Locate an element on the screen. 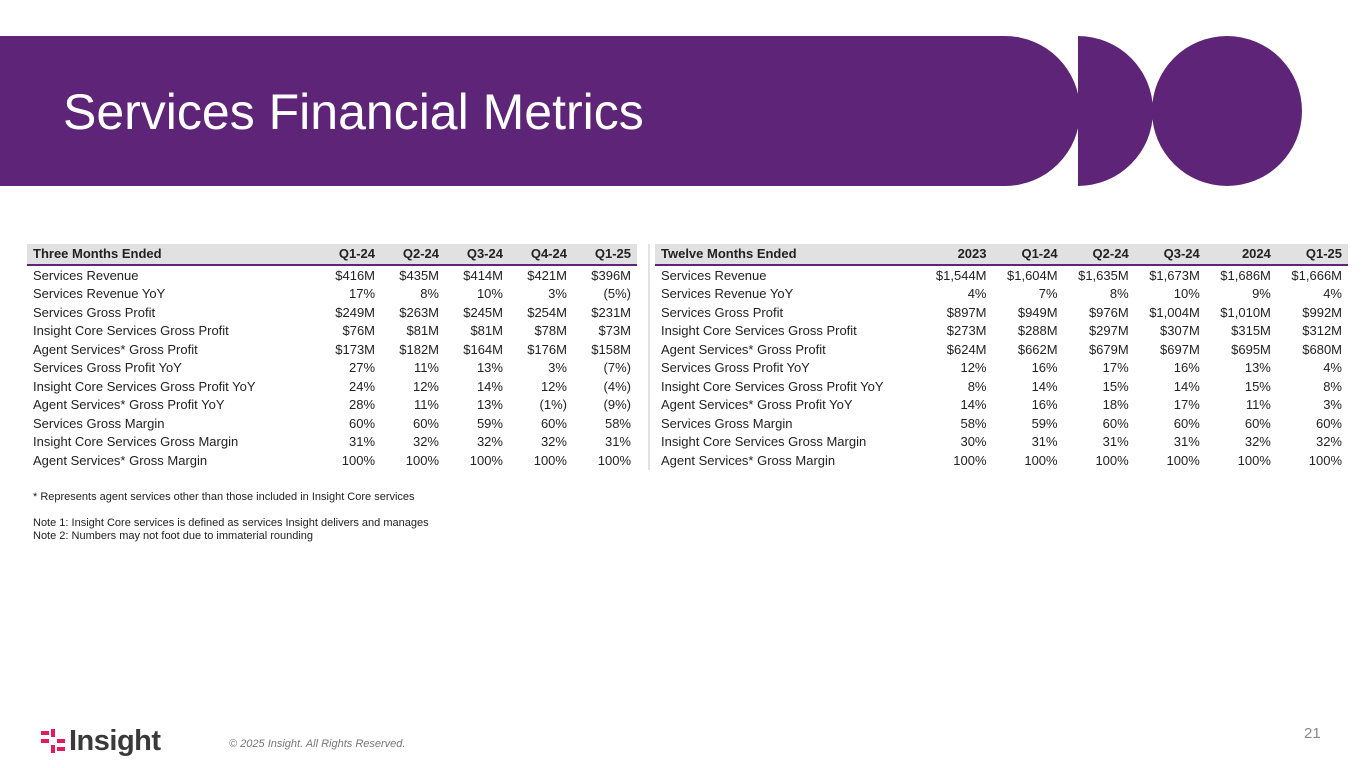  table-header-label: Three Months Ended is located at coordinates (172, 255).